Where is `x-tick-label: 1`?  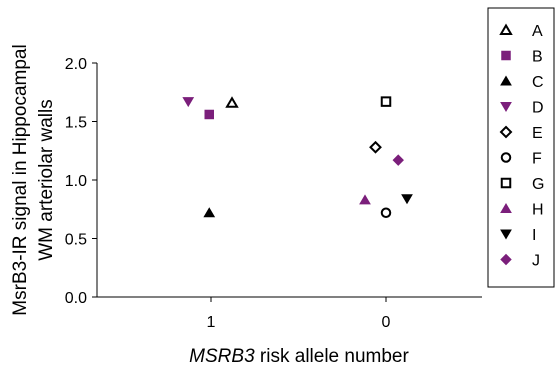
x-tick-label: 1 is located at coordinates (211, 322).